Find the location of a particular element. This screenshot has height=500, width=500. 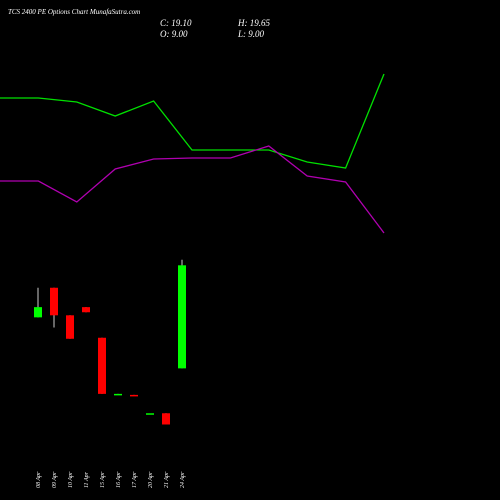

high-label: H: 19.65 is located at coordinates (253, 23).